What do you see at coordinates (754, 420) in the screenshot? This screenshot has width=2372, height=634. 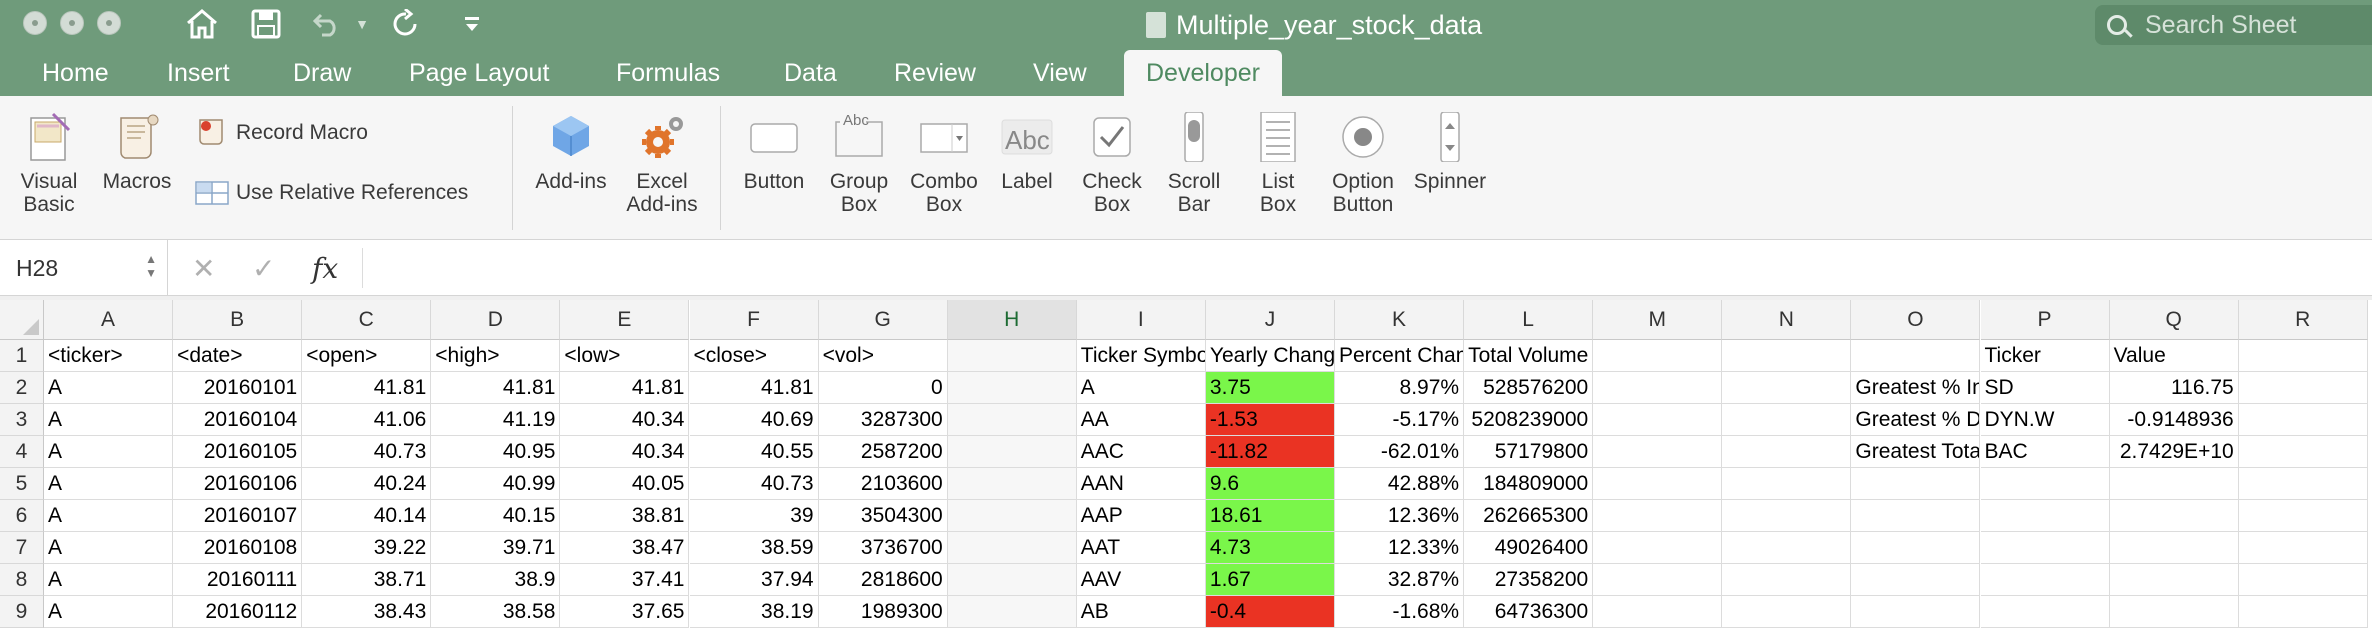 I see `cell-f3: 40.69` at bounding box center [754, 420].